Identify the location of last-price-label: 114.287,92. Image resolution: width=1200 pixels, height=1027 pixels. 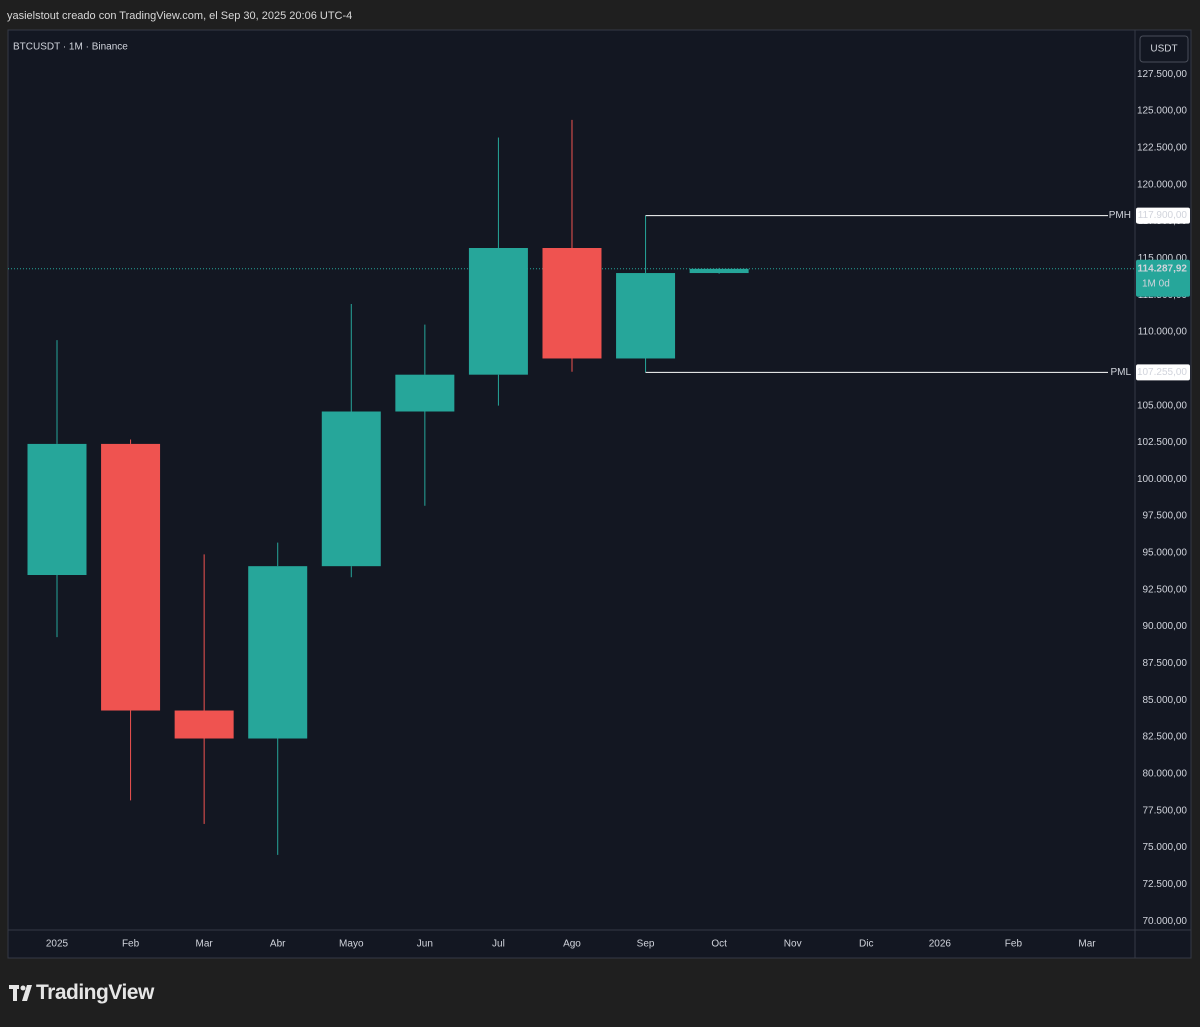
(1163, 268).